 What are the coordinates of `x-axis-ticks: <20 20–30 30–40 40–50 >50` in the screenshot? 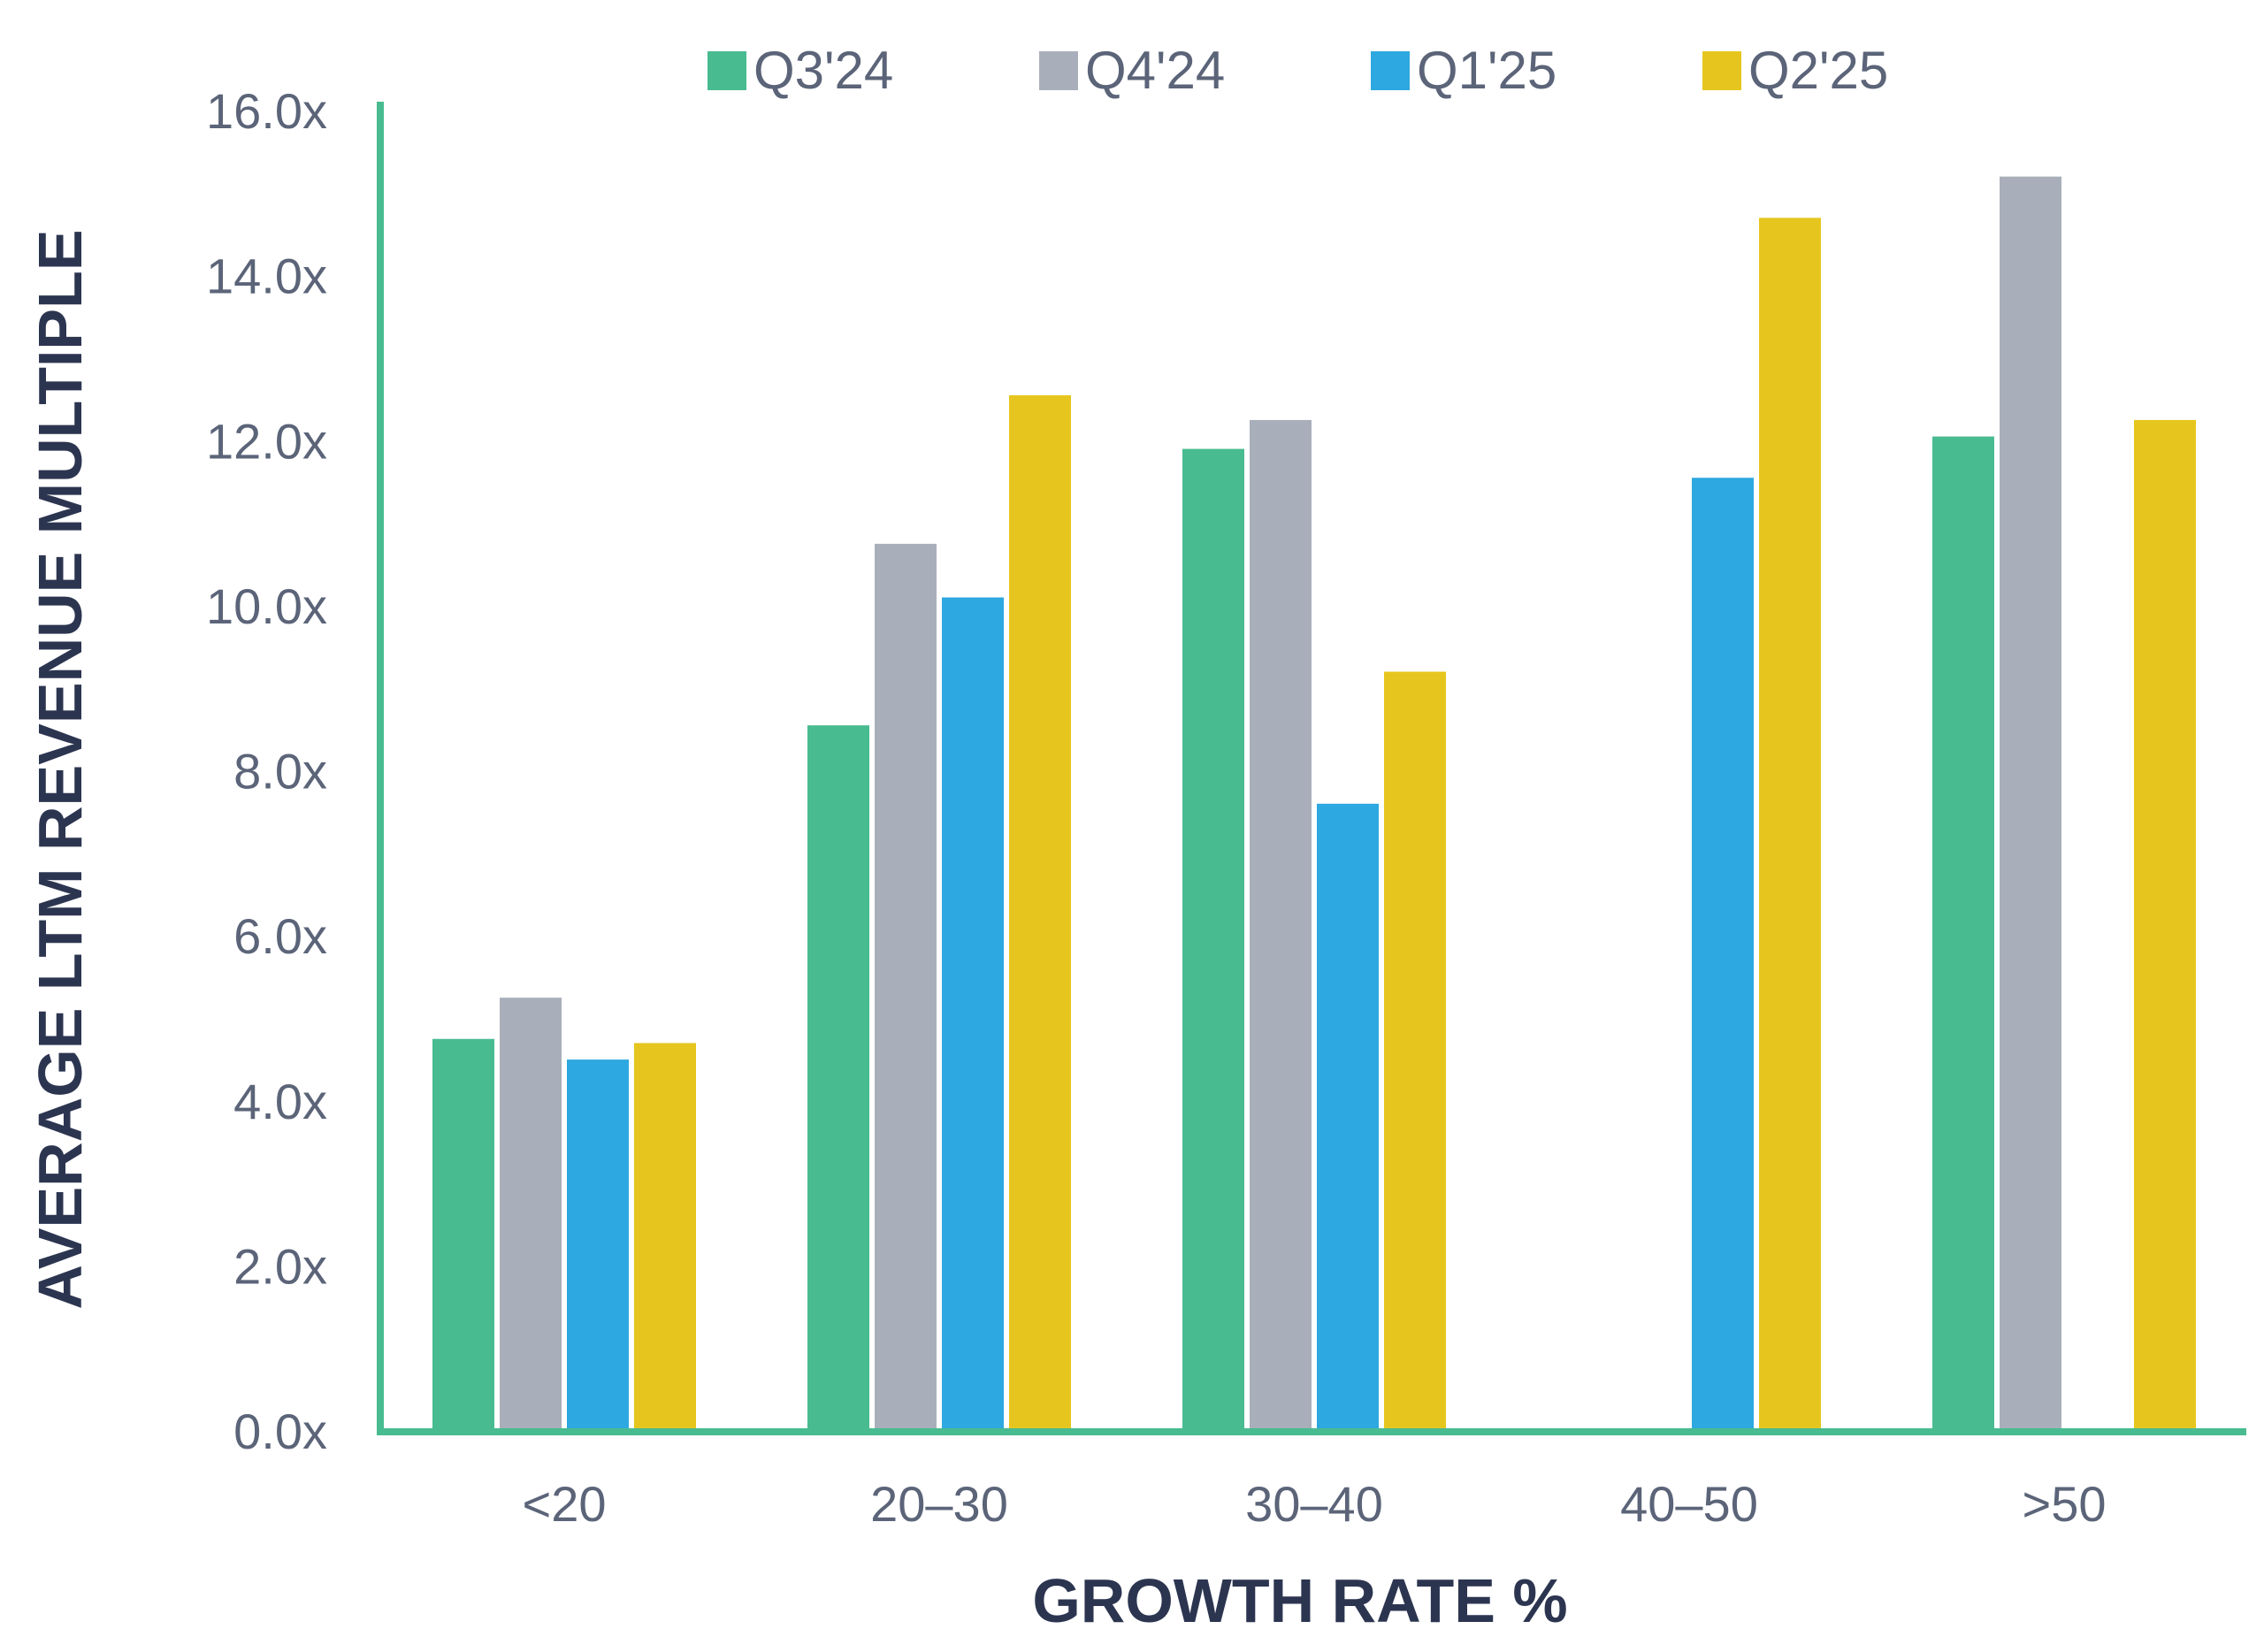 It's located at (1315, 1504).